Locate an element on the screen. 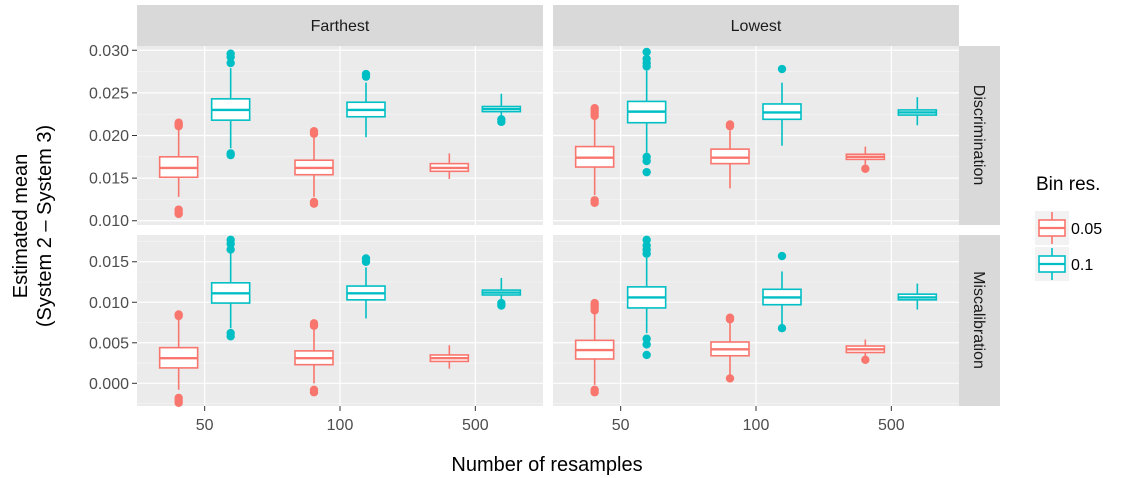 The height and width of the screenshot is (478, 1130). strip-top-lowest is located at coordinates (756, 25).